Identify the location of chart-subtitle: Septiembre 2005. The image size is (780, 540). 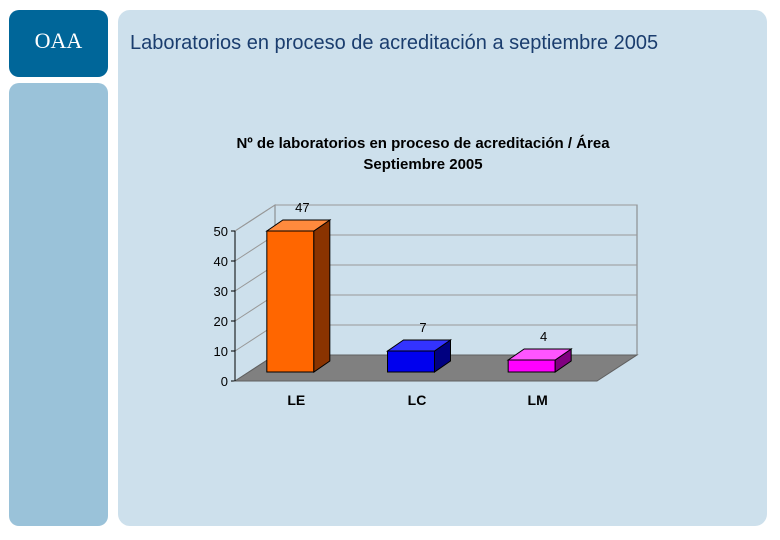
(422, 164).